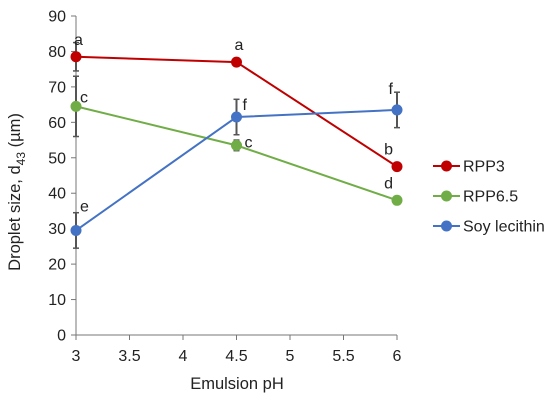 The height and width of the screenshot is (403, 550). What do you see at coordinates (388, 150) in the screenshot?
I see `significance-label: b` at bounding box center [388, 150].